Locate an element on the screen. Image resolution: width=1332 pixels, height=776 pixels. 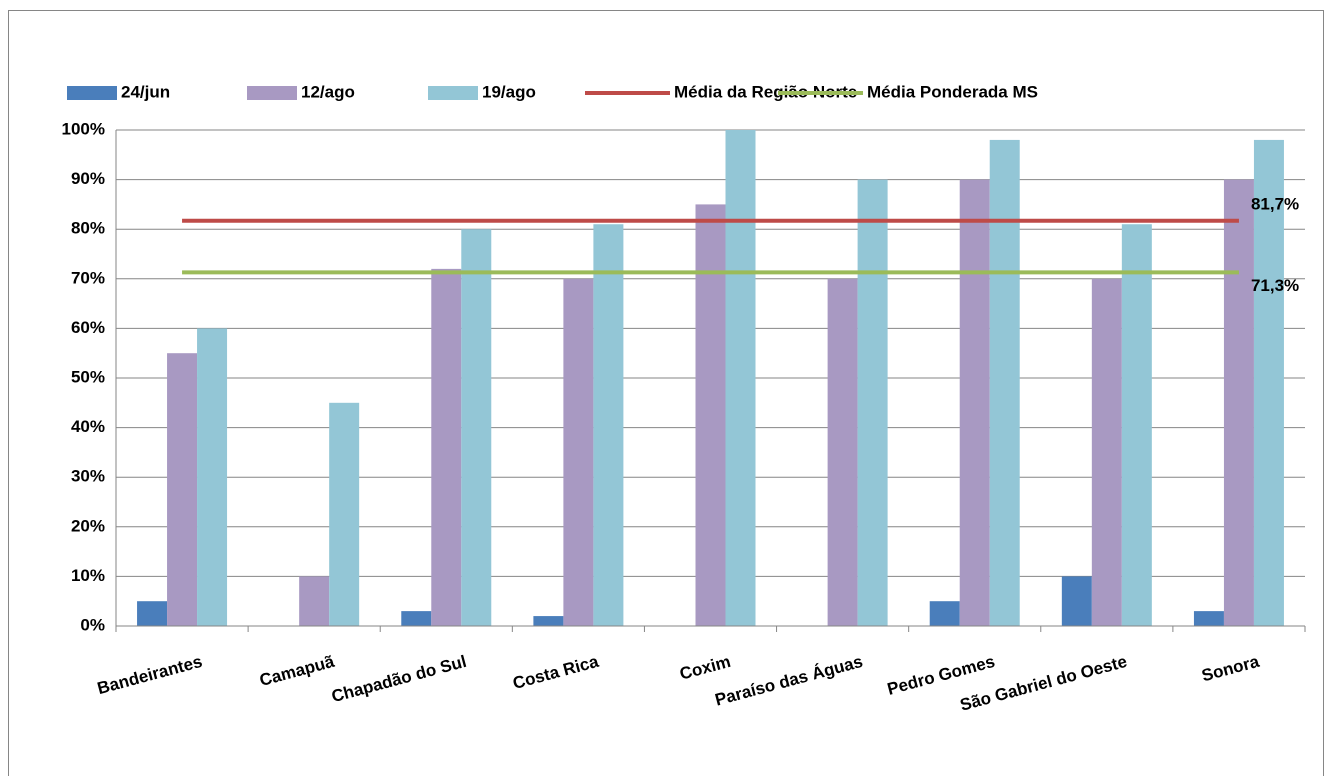
legend-label: 19/ago is located at coordinates (509, 91).